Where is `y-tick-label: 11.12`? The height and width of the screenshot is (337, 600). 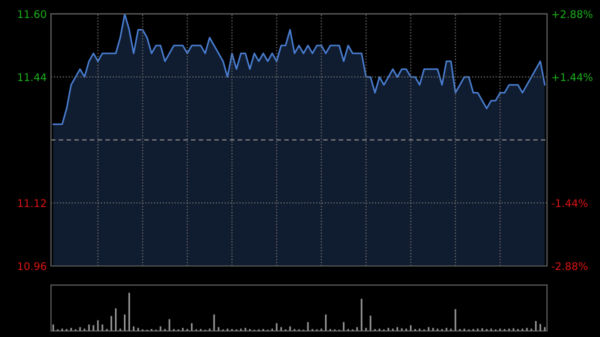 y-tick-label: 11.12 is located at coordinates (32, 203).